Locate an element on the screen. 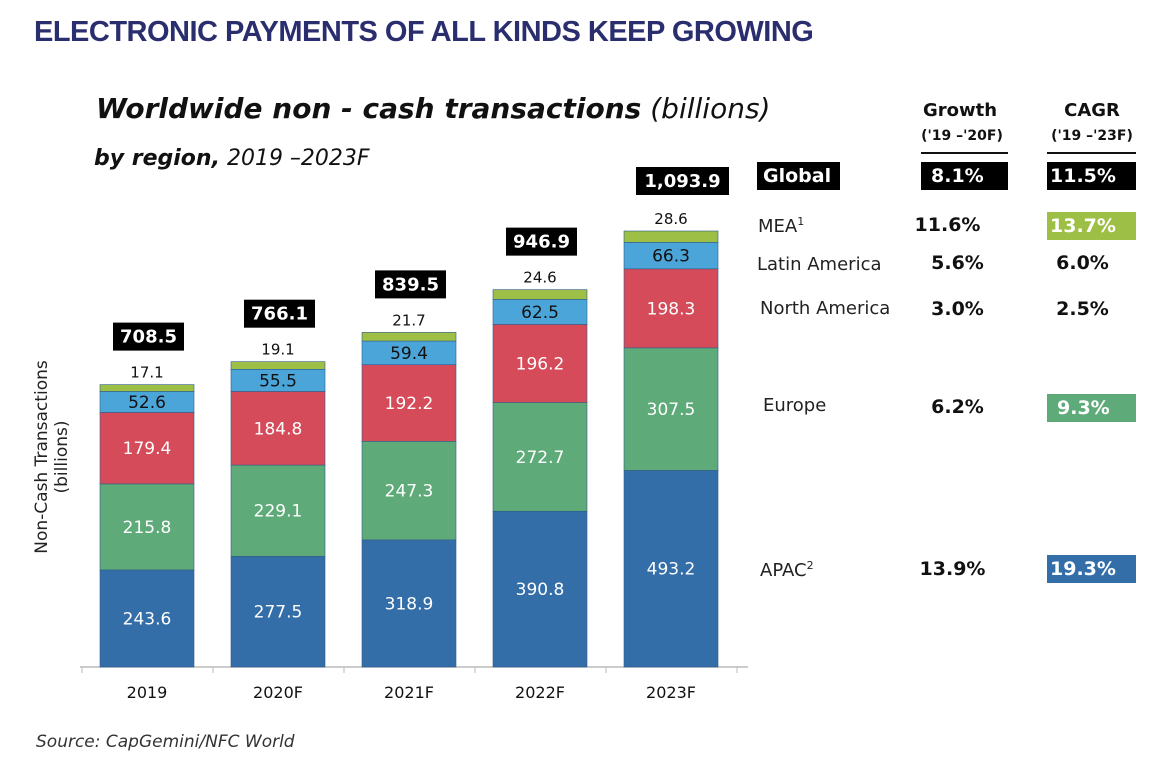 This screenshot has height=781, width=1170. row-label-mea: MEA1 is located at coordinates (781, 226).